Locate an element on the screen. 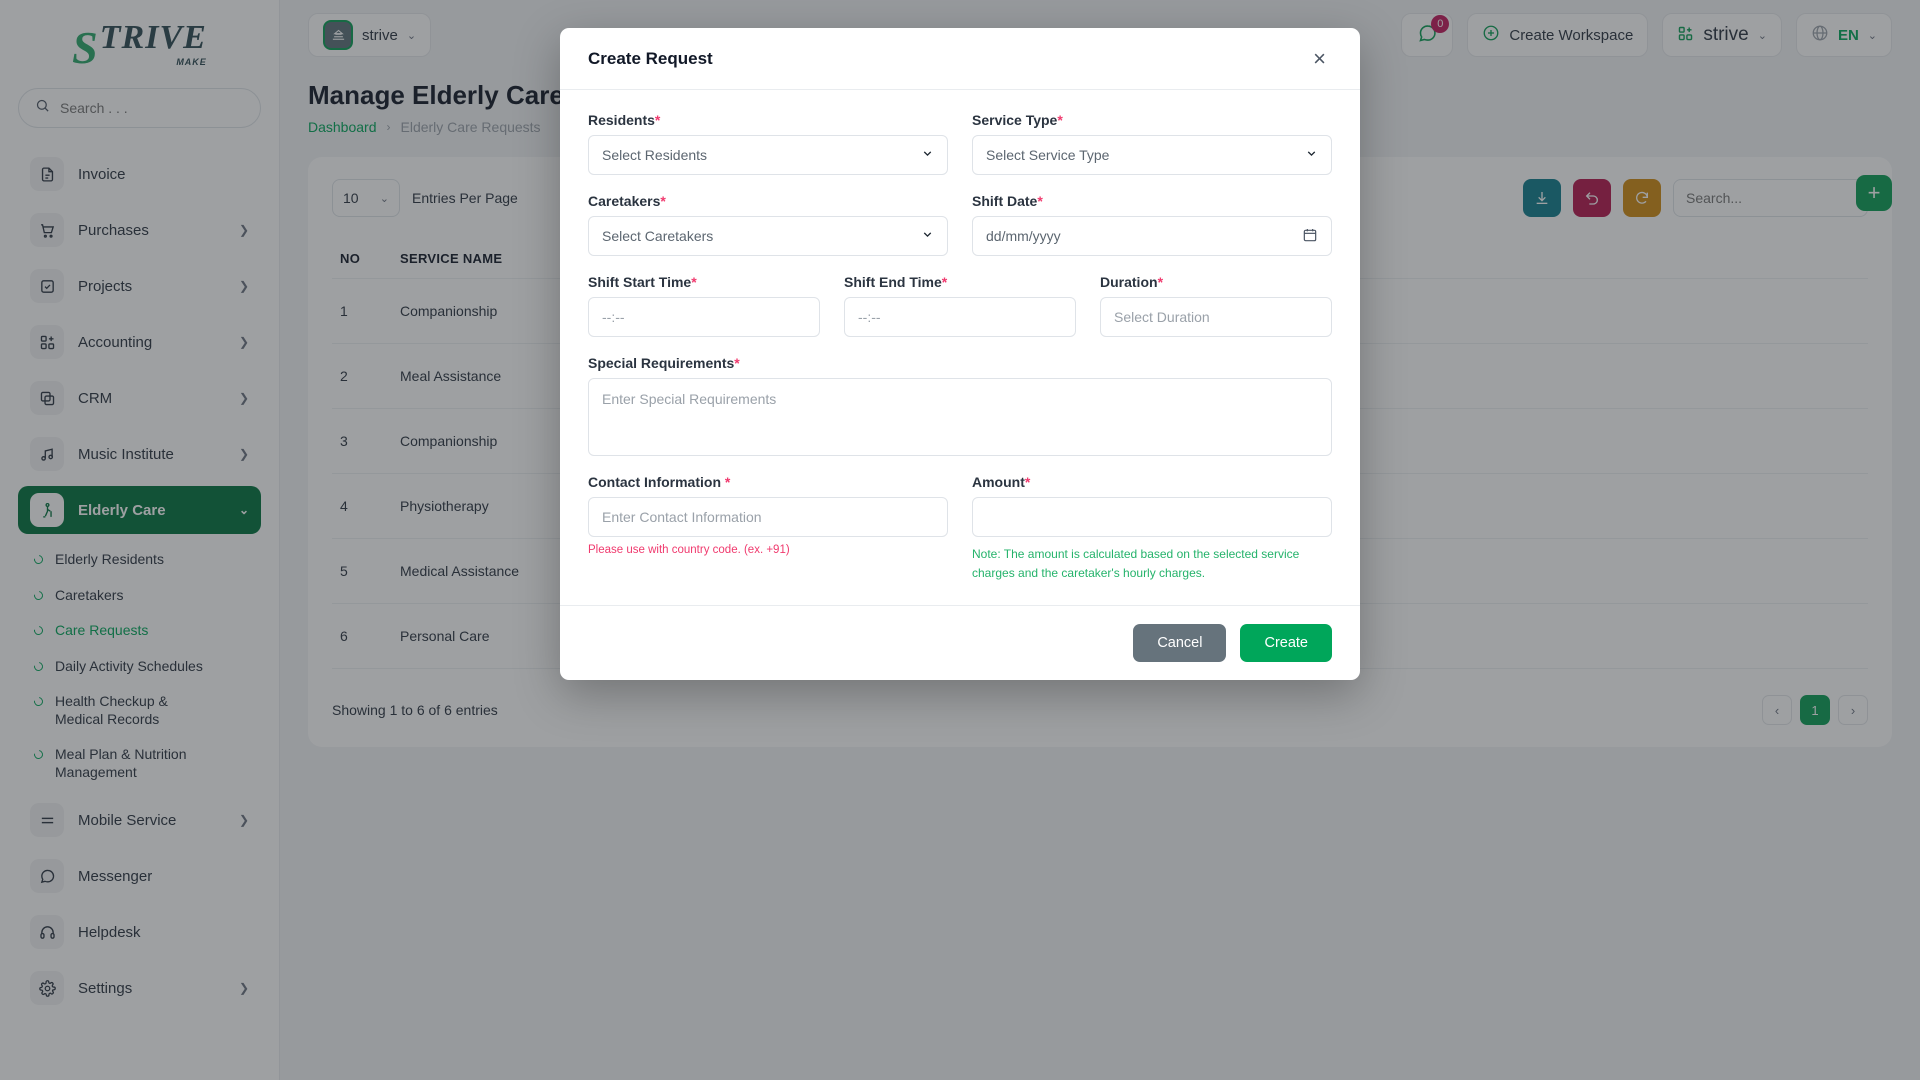 The image size is (1920, 1080). caretakers-select: Select Caretakers is located at coordinates (768, 236).